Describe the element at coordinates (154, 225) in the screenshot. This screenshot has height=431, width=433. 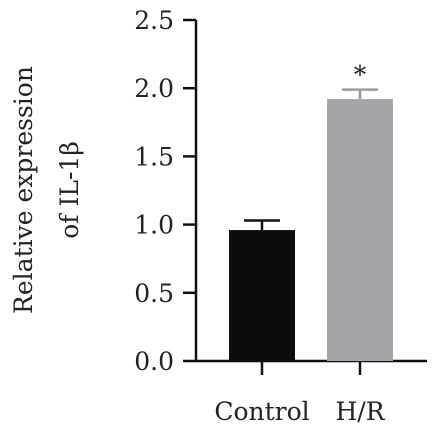
I see `y-tick-label-2: 1.0` at that location.